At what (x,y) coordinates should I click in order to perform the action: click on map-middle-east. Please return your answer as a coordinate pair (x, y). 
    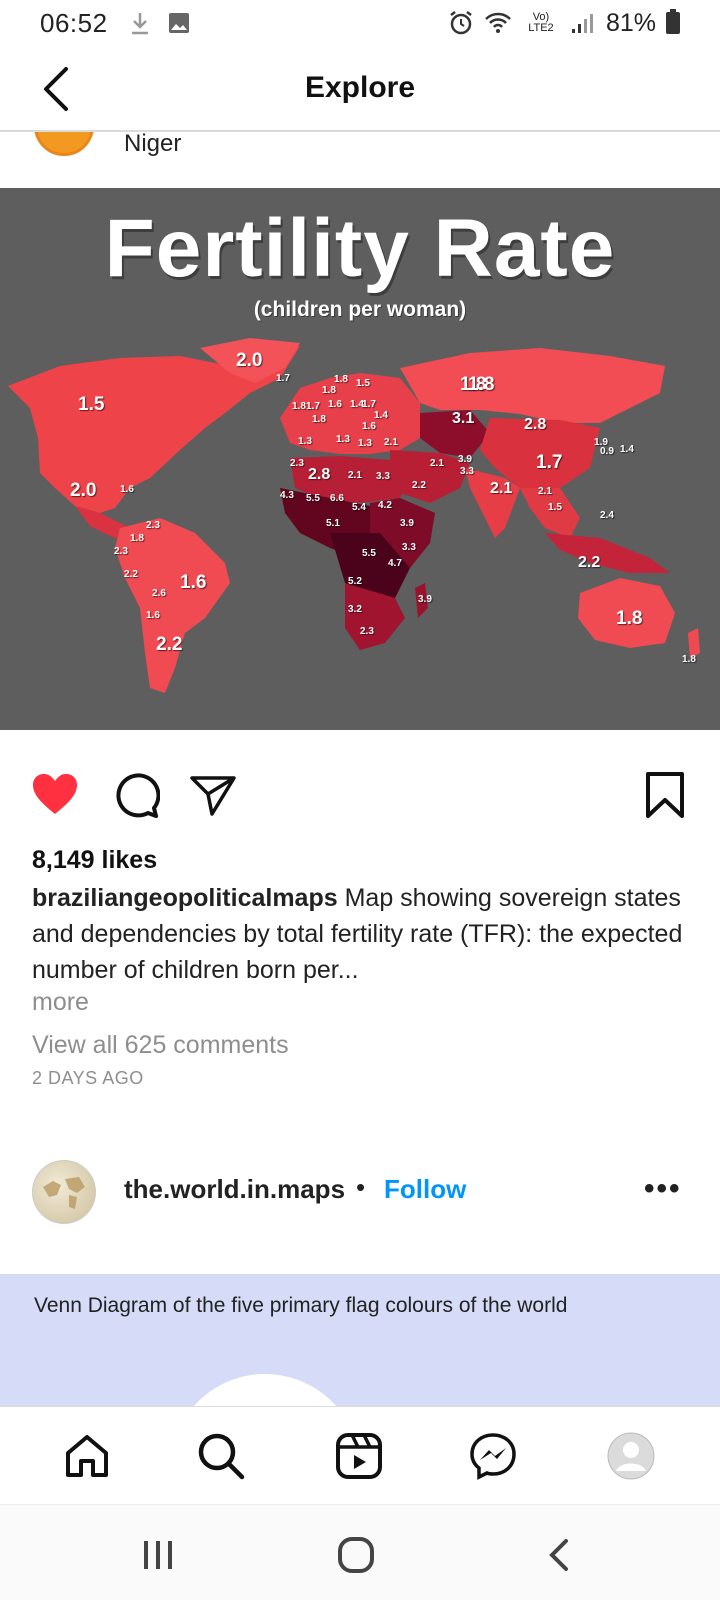
    Looking at the image, I should click on (430, 476).